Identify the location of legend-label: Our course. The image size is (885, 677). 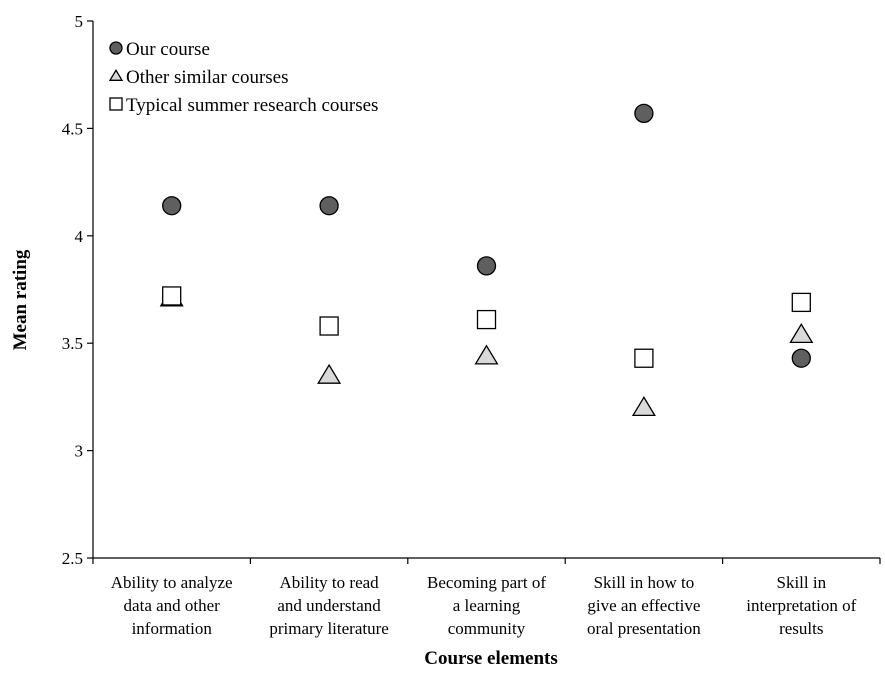
(168, 49).